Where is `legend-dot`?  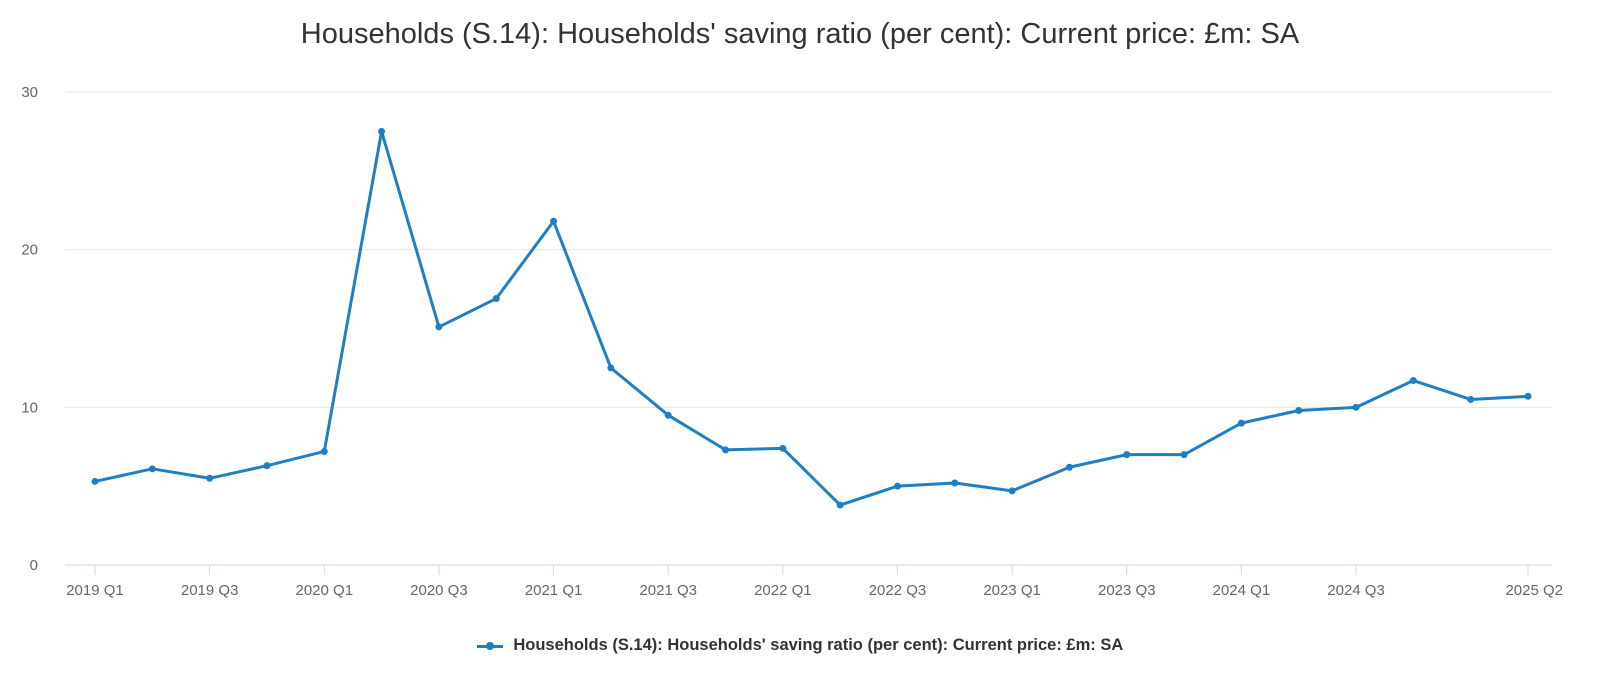
legend-dot is located at coordinates (489, 645).